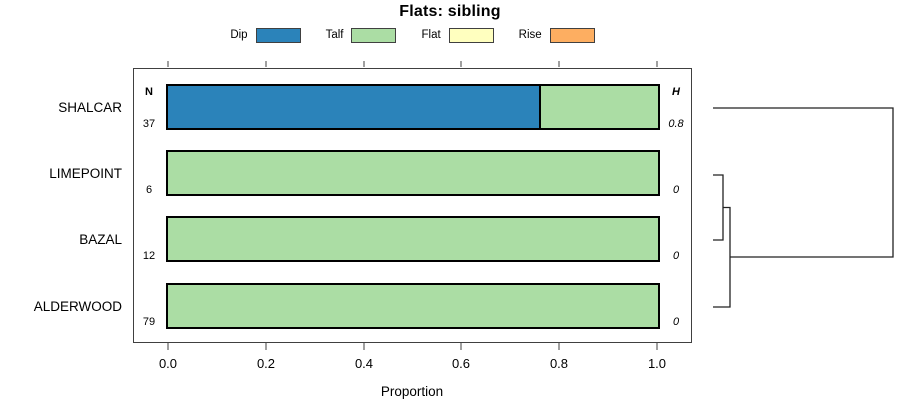 This screenshot has height=420, width=900. Describe the element at coordinates (412, 346) in the screenshot. I see `bottom-axis-ticks` at that location.